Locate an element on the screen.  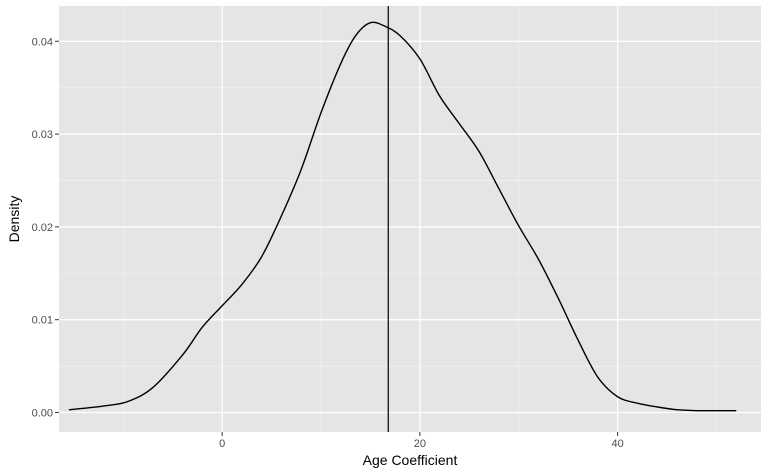
y-tick-label: 0.02 is located at coordinates (42, 228).